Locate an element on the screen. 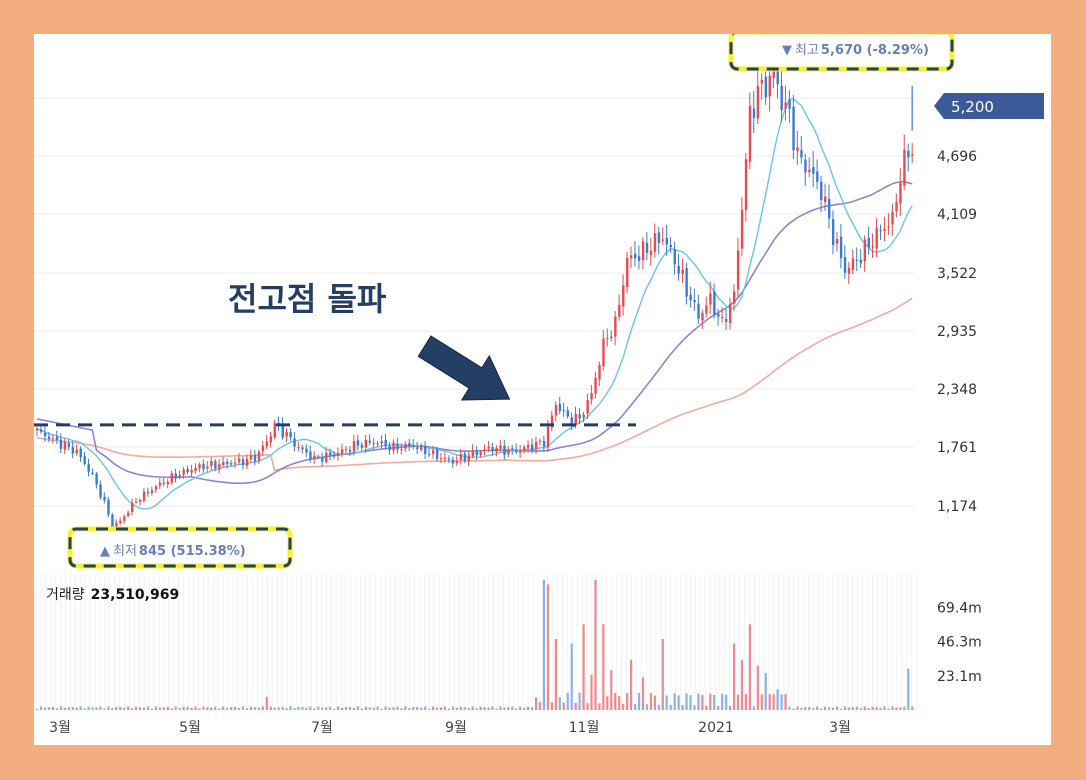 This screenshot has height=780, width=1086. current-price-value: 5,200 is located at coordinates (972, 107).